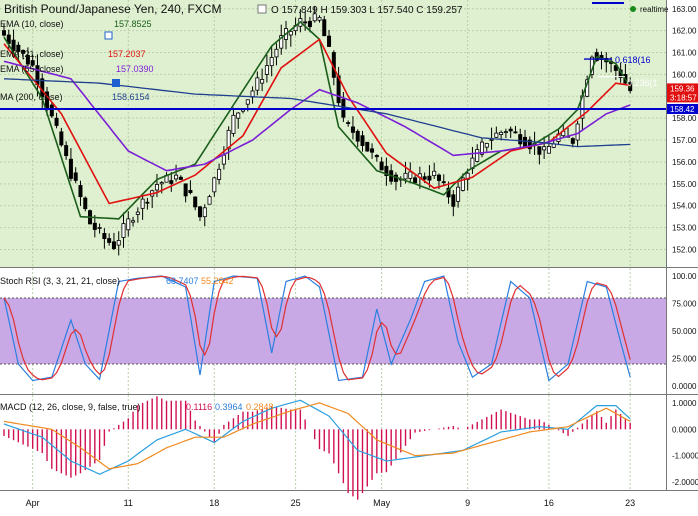  Describe the element at coordinates (116, 83) in the screenshot. I see `visibility-toggle-icon` at that location.